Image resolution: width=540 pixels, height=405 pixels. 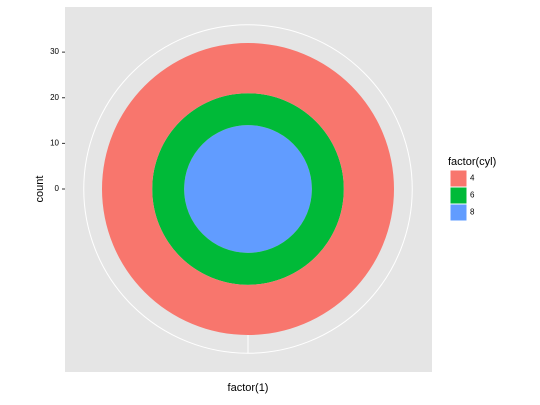 What do you see at coordinates (472, 162) in the screenshot?
I see `legend-title: factor(cyl)` at bounding box center [472, 162].